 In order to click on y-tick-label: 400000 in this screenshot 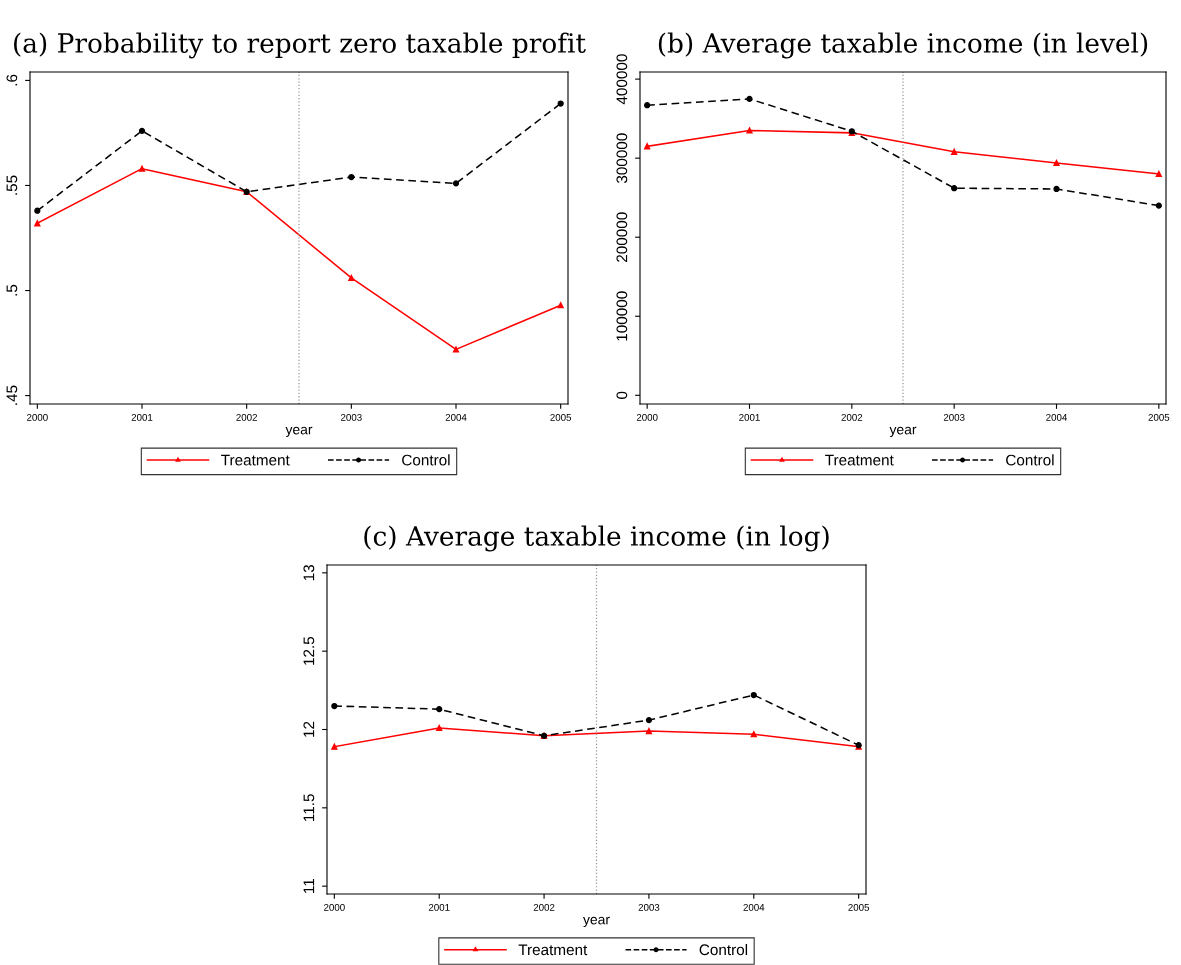, I will do `click(622, 79)`.